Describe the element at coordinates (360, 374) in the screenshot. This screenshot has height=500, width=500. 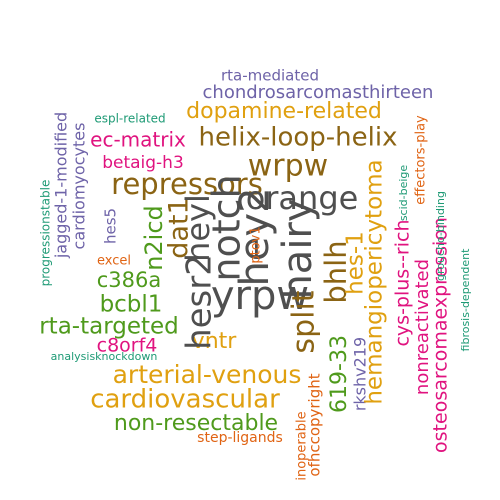
I see `word-rkshv219: rkshv219` at that location.